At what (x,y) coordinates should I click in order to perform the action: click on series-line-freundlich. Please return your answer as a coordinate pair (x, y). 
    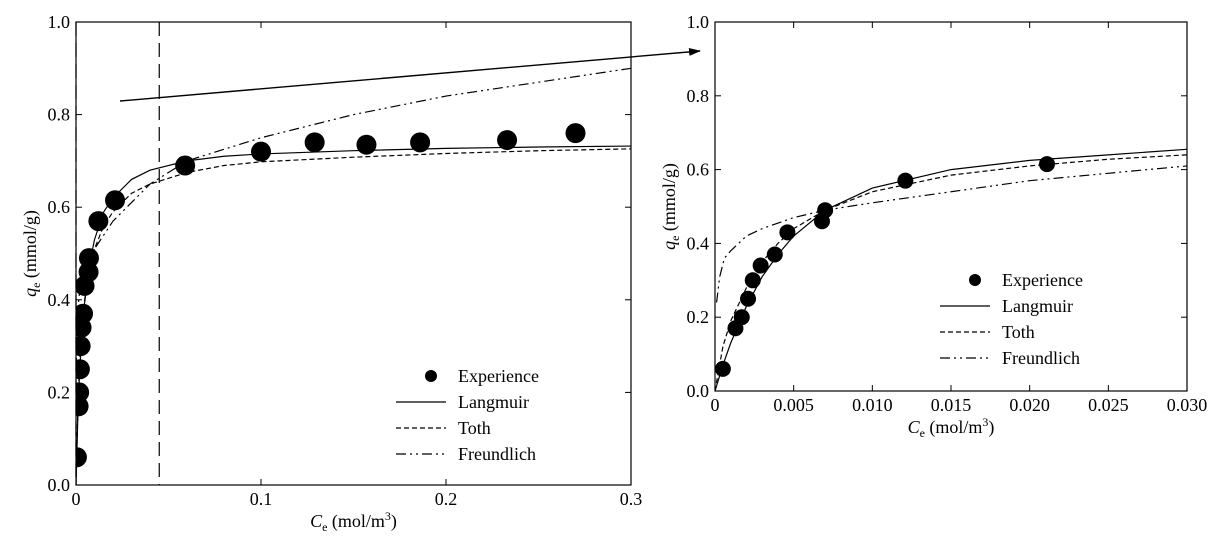
    Looking at the image, I should click on (951, 234).